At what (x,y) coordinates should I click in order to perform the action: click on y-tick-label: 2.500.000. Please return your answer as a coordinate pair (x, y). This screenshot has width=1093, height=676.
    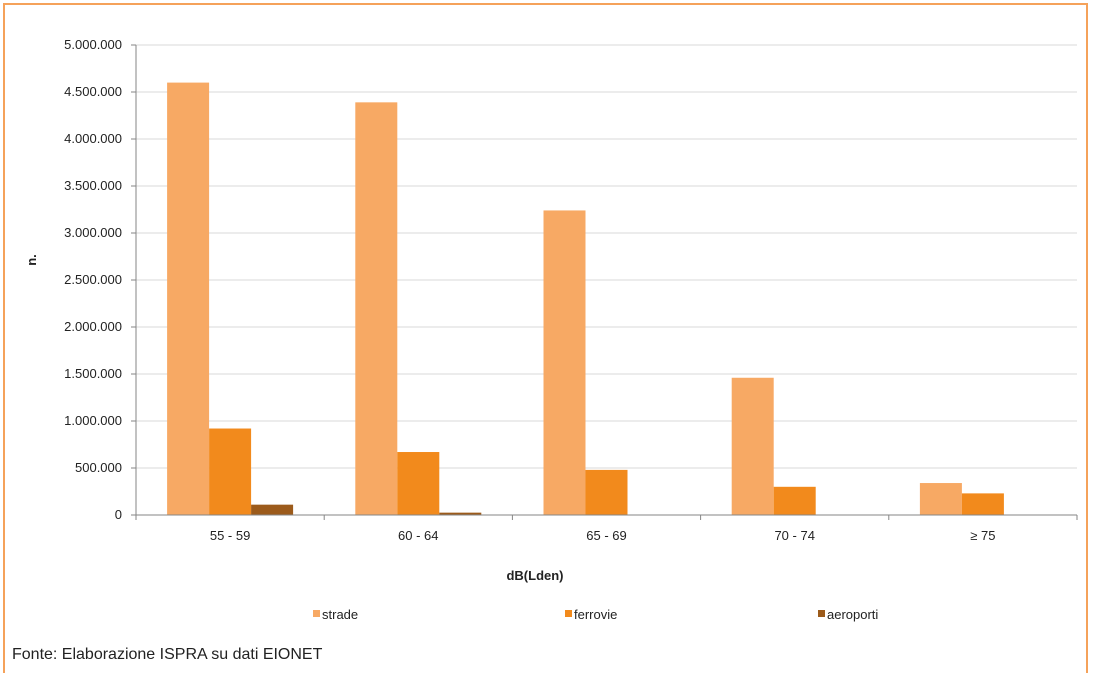
    Looking at the image, I should click on (93, 279).